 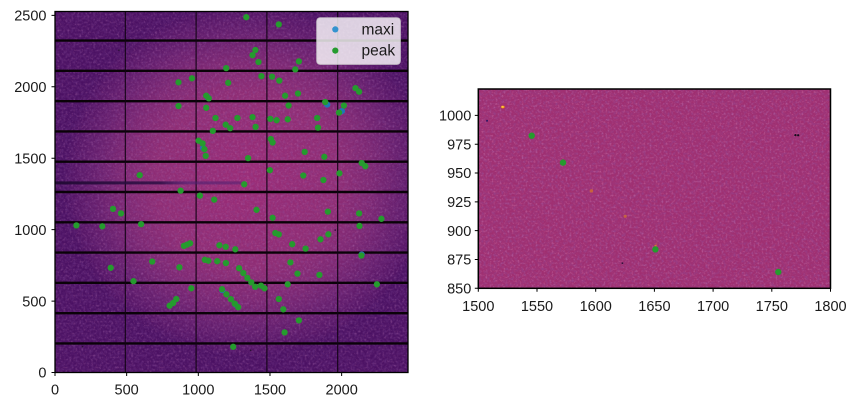 What do you see at coordinates (654, 307) in the screenshot?
I see `svg-text: 1650` at bounding box center [654, 307].